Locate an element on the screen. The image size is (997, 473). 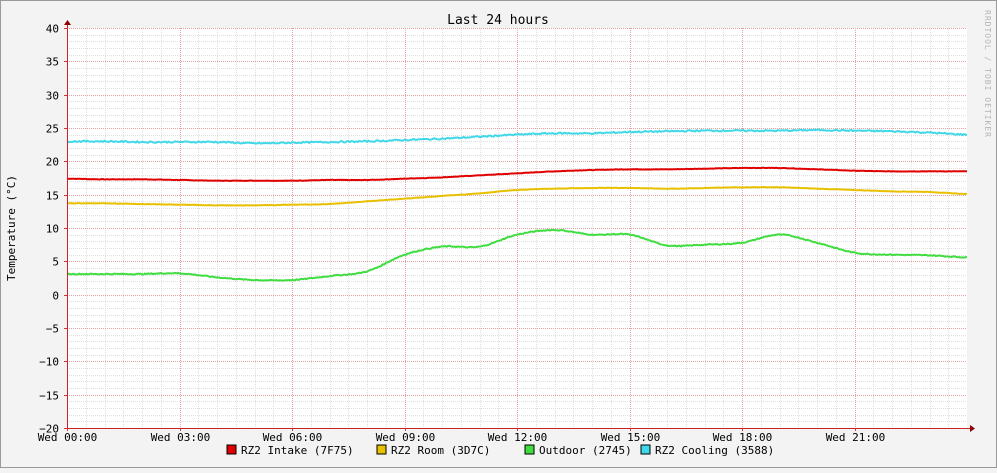
rrdtool-watermark: RRDTOOL / TOBI OETIKER is located at coordinates (987, 74).